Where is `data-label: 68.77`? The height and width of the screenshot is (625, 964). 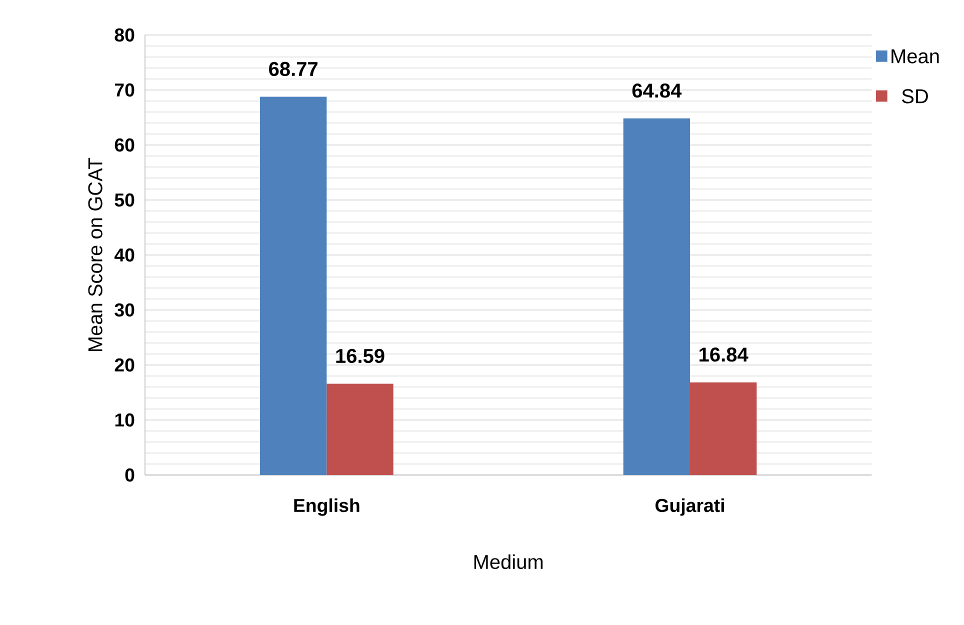 data-label: 68.77 is located at coordinates (293, 69).